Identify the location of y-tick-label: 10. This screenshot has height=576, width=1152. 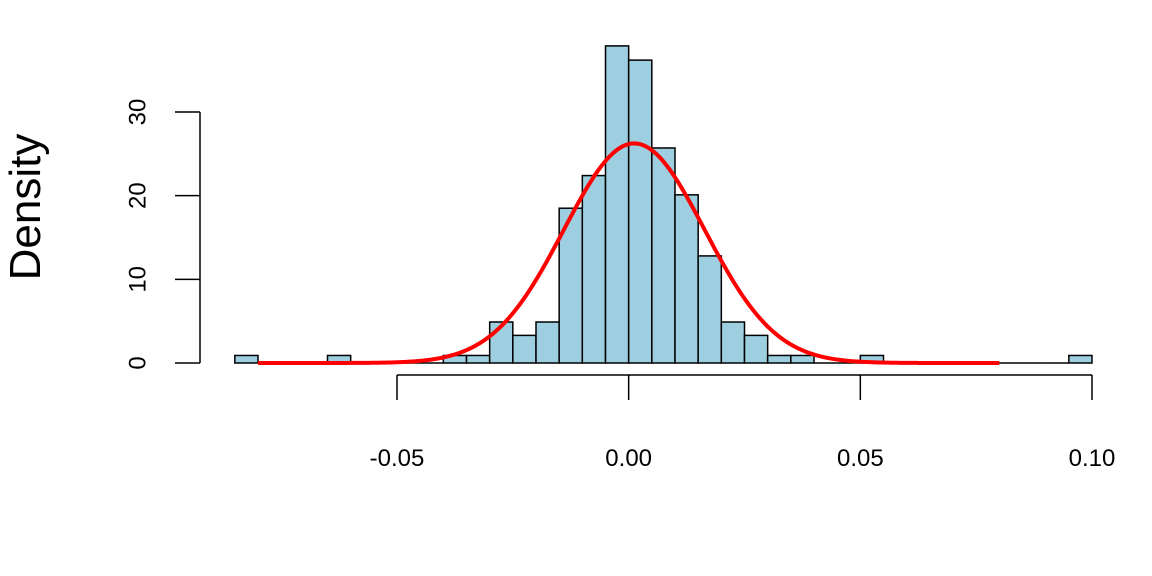
(138, 279).